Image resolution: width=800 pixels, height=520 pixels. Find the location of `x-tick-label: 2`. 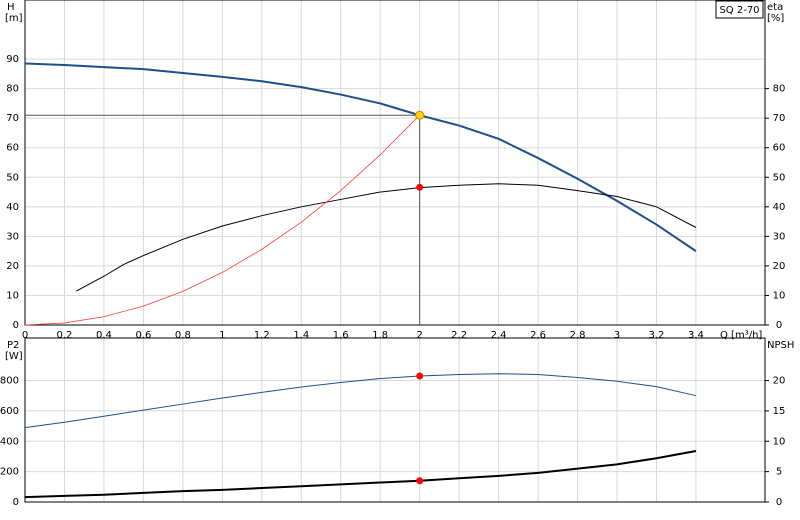

x-tick-label: 2 is located at coordinates (419, 335).